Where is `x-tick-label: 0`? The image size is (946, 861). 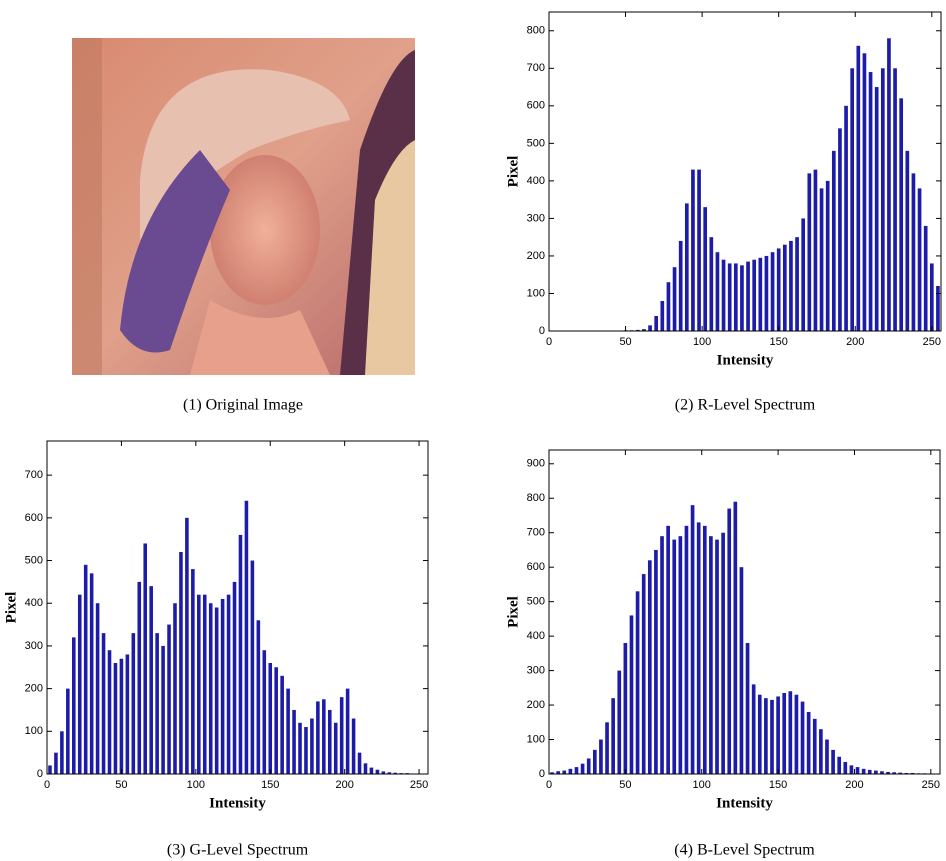
x-tick-label: 0 is located at coordinates (47, 785).